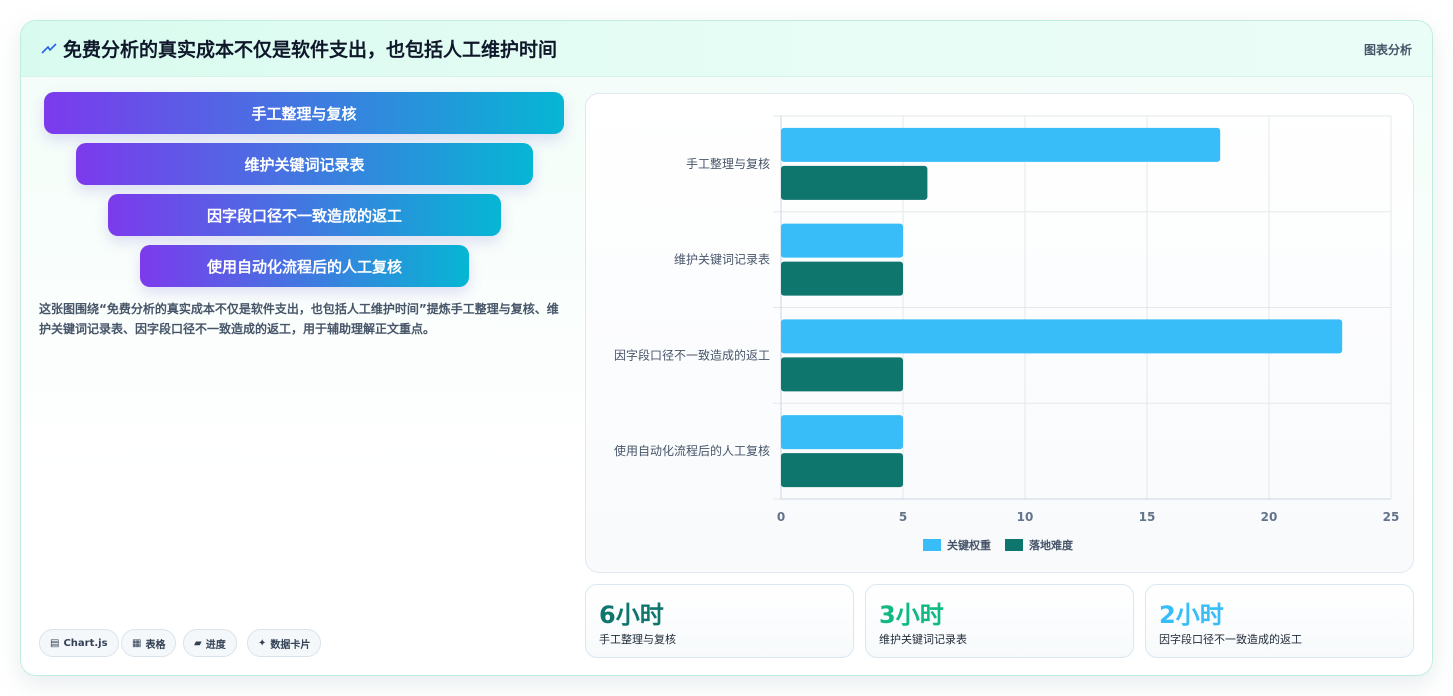 The width and height of the screenshot is (1453, 696). Describe the element at coordinates (1269, 517) in the screenshot. I see `x-tick-label: 20` at that location.